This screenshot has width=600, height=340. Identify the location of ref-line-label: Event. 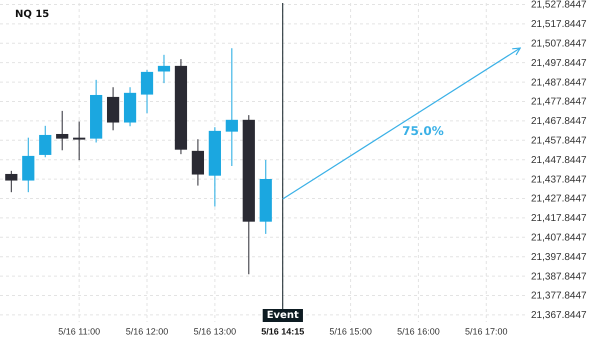
(282, 315).